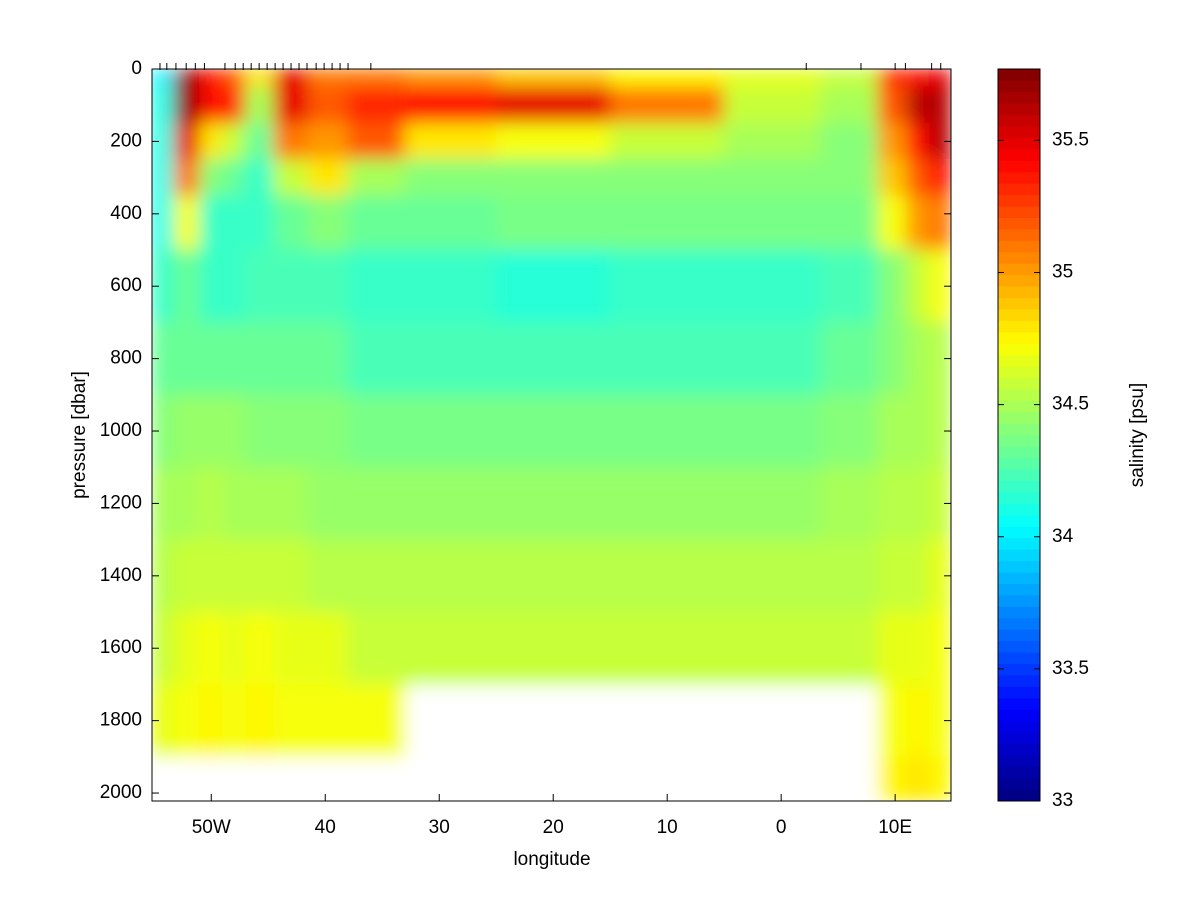 The image size is (1200, 901). Describe the element at coordinates (126, 140) in the screenshot. I see `y-tick-label: 200` at that location.